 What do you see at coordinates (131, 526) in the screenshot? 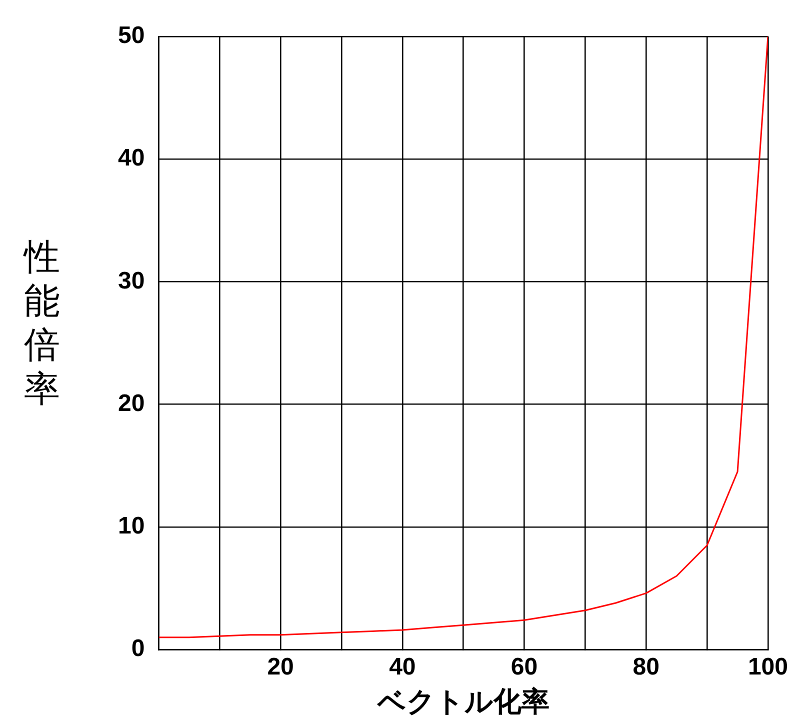
I see `y-tick-label: 10` at bounding box center [131, 526].